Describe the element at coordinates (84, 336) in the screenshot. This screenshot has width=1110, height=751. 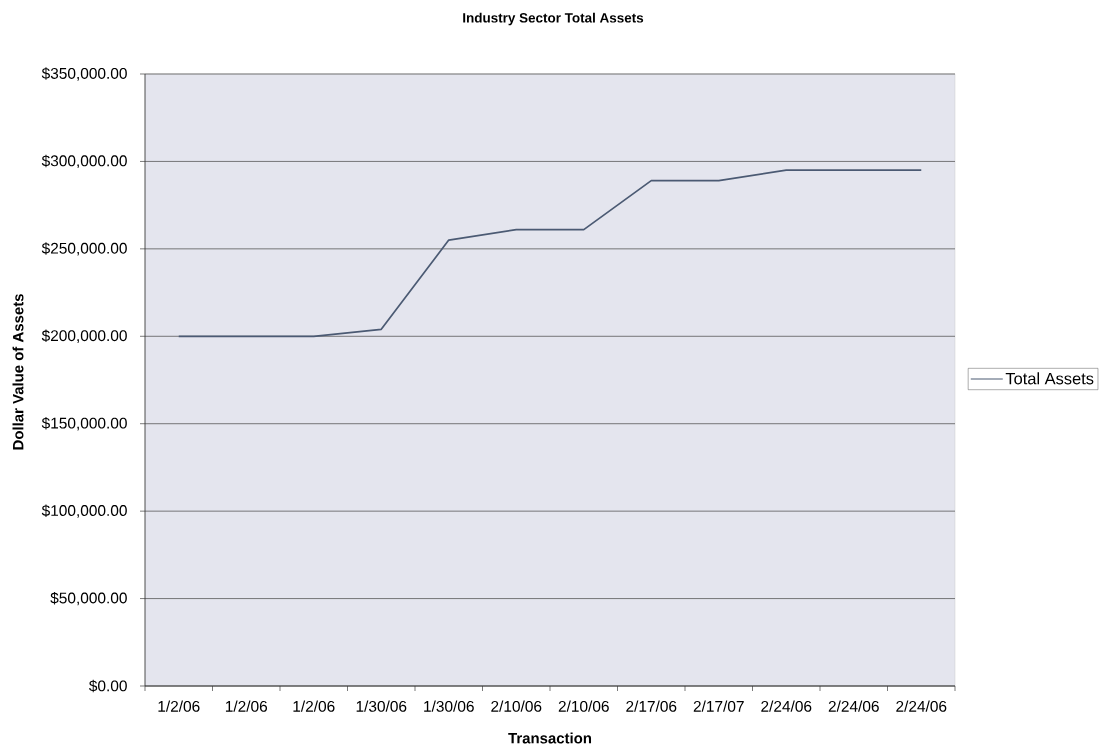
I see `y-tick-label: $200,000.00` at that location.